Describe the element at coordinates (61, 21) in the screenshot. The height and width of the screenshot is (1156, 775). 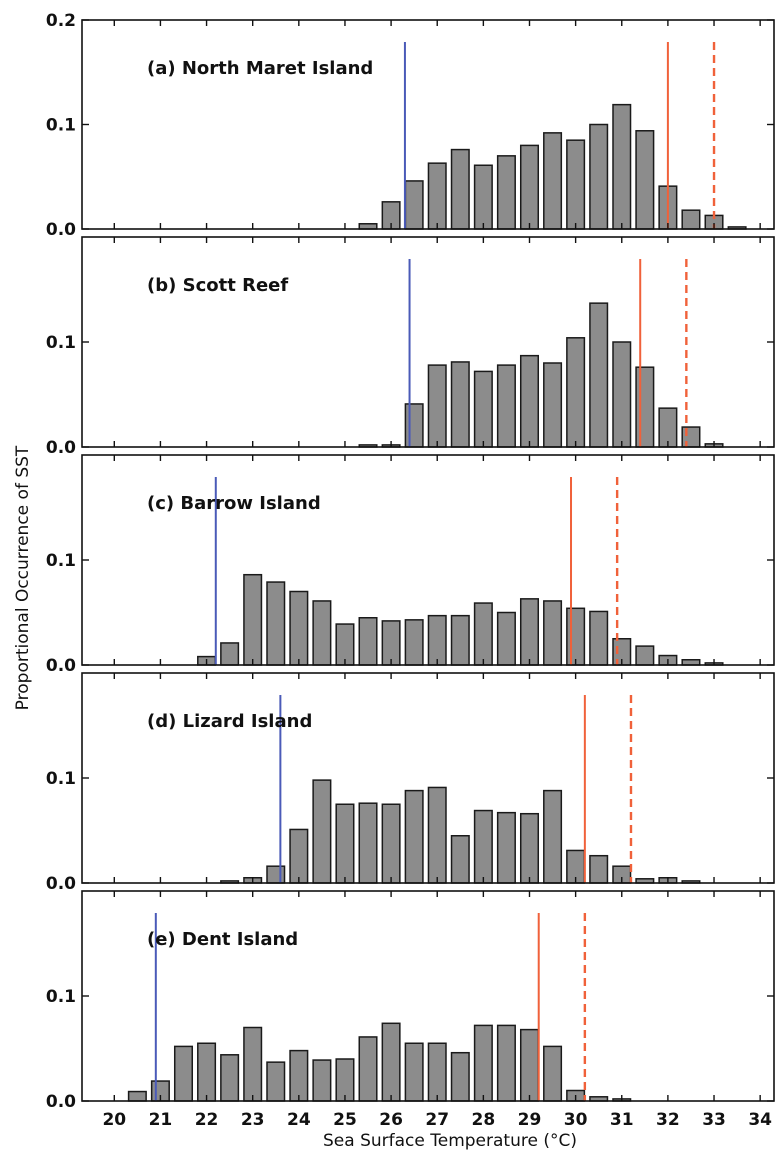
I see `y-tick-label: 0.2` at that location.